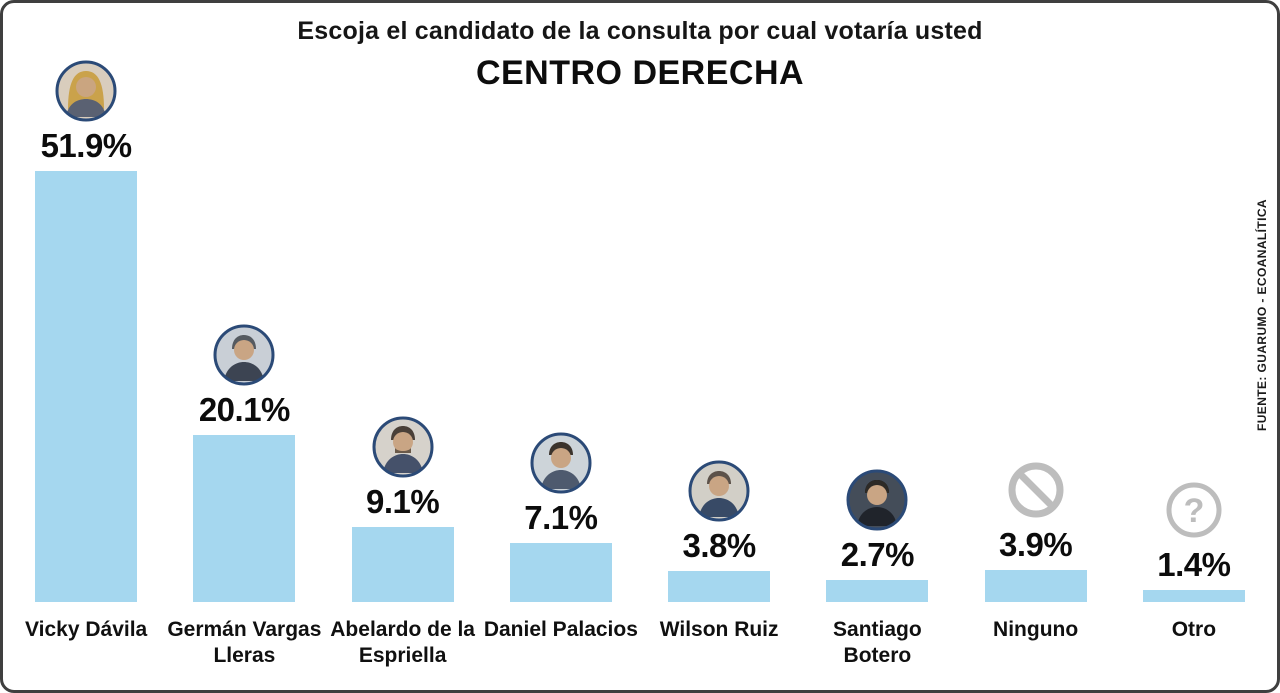  What do you see at coordinates (1194, 346) in the screenshot?
I see `chart-column: ? 1.4% Otro` at bounding box center [1194, 346].